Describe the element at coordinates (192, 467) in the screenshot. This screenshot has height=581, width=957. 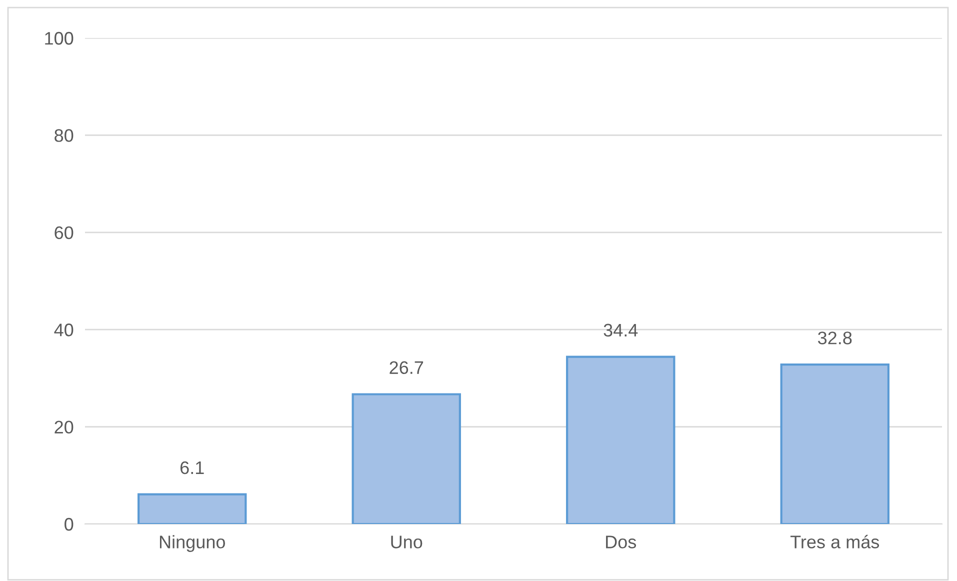
I see `data-label: 6.1` at that location.